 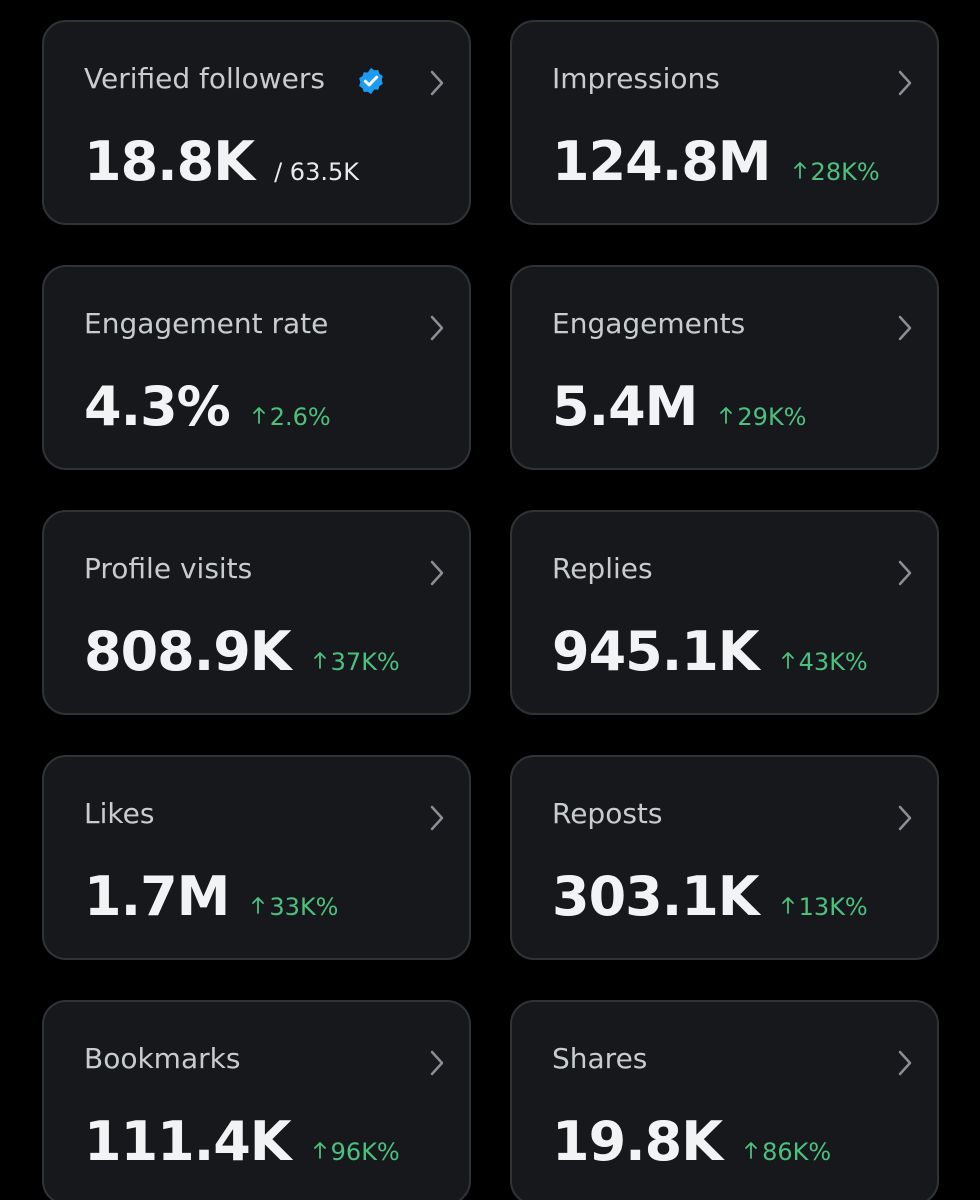 What do you see at coordinates (256, 367) in the screenshot?
I see `metric-card: Engagement rate 4.3% 2.6%` at bounding box center [256, 367].